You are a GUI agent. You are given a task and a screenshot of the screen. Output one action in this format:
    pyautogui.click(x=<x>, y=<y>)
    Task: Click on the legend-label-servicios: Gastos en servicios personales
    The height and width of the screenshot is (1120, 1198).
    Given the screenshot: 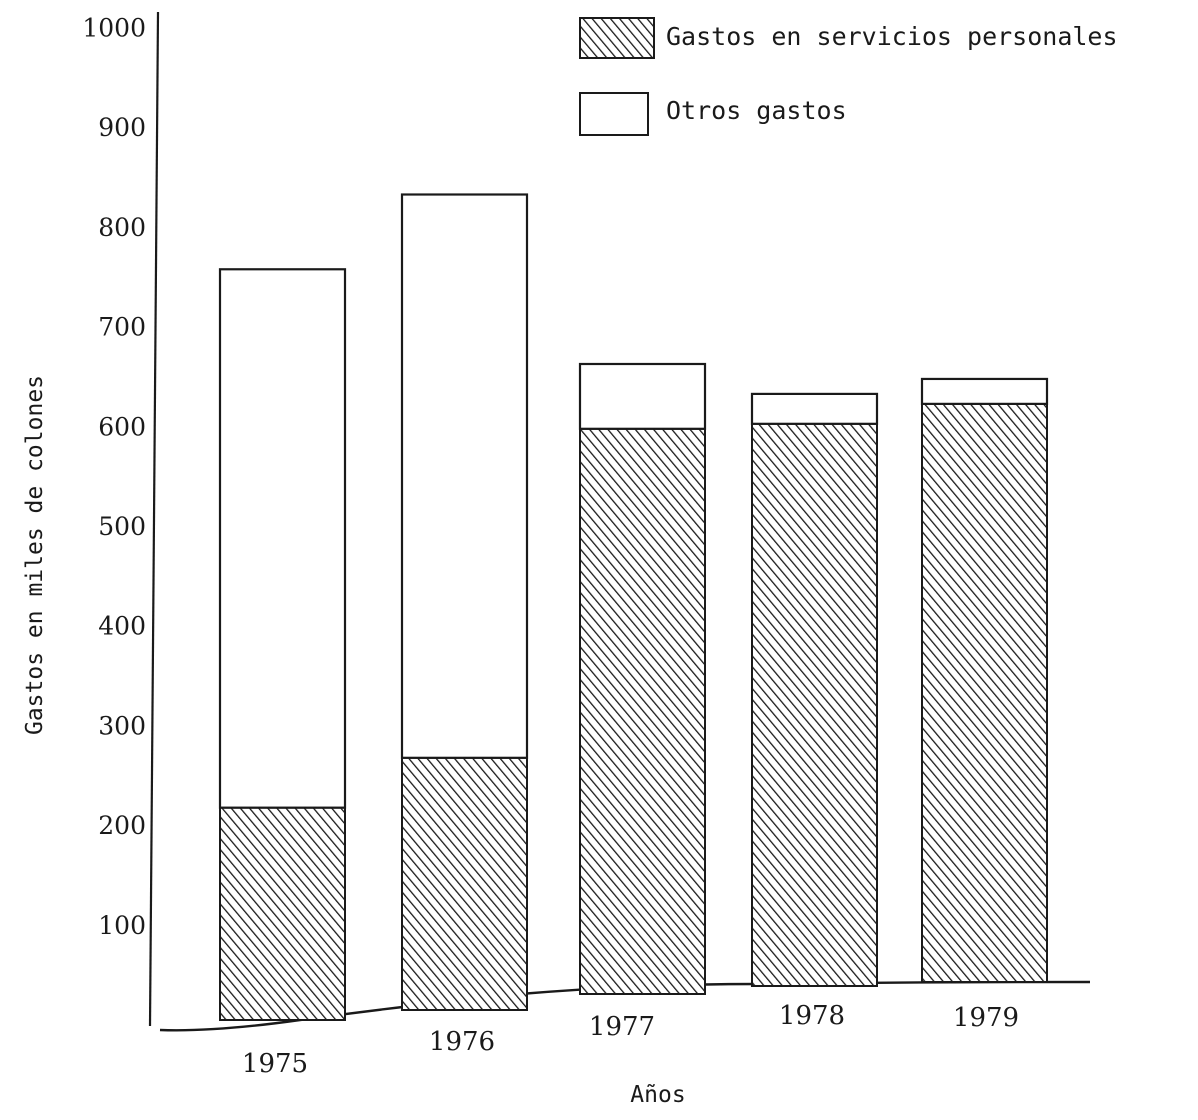 What is the action you would take?
    pyautogui.click(x=892, y=36)
    